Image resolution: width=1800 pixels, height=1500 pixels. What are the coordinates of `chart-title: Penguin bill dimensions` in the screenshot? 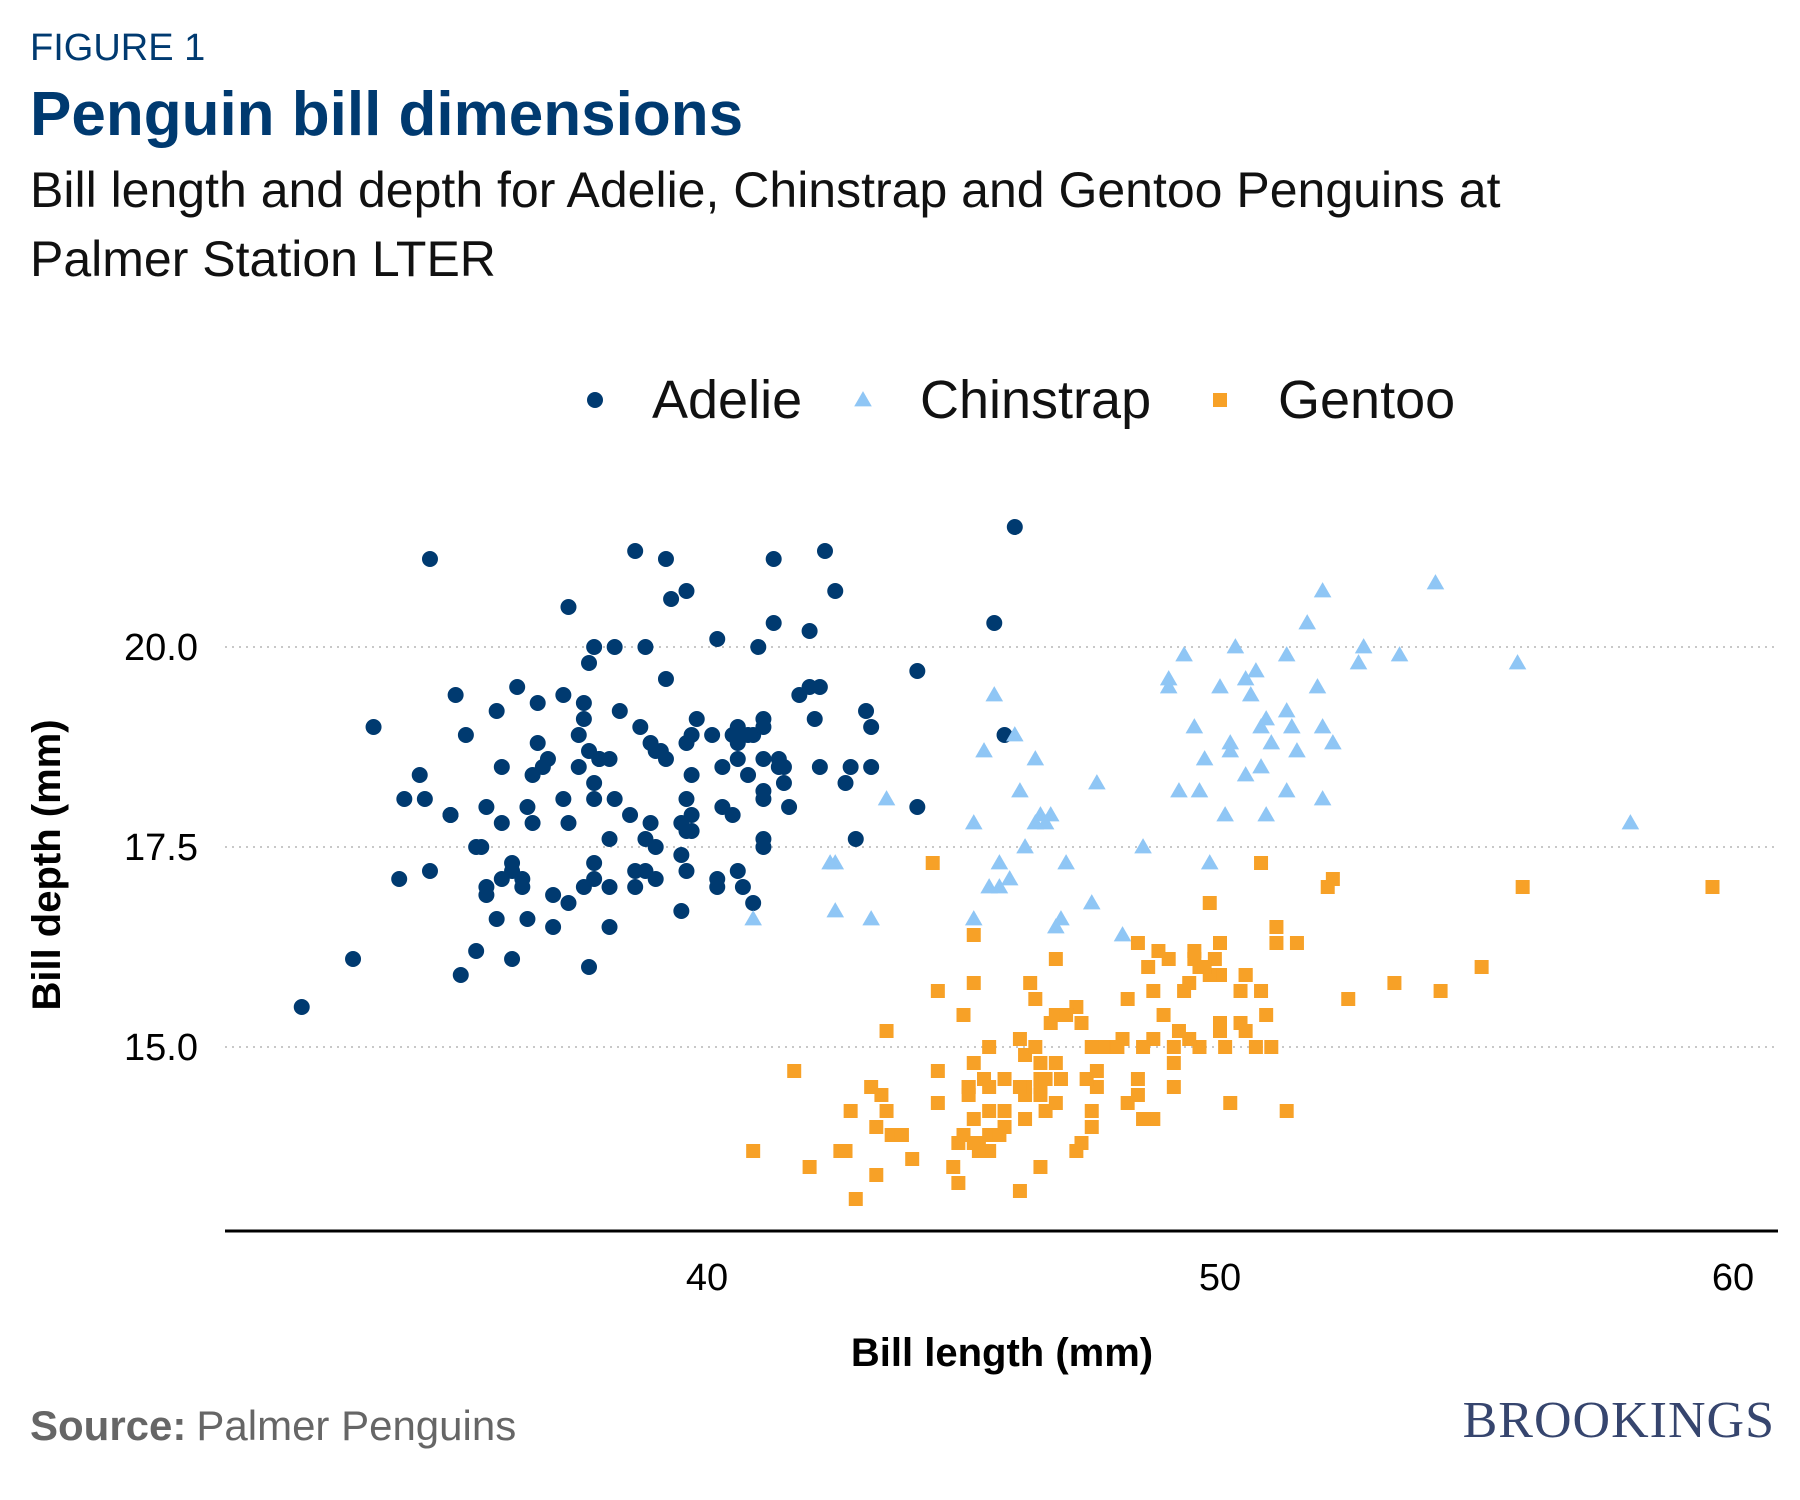 It's located at (386, 114).